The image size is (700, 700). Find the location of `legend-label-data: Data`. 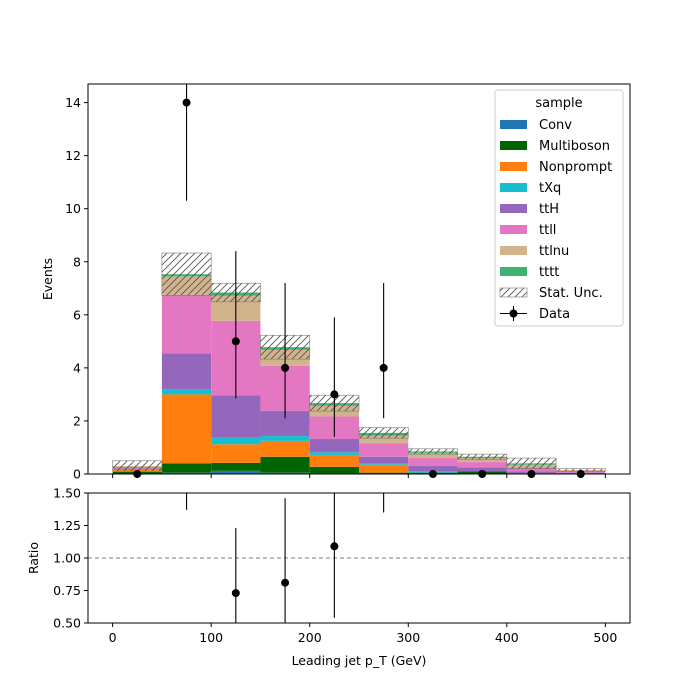

legend-label-data: Data is located at coordinates (554, 314).